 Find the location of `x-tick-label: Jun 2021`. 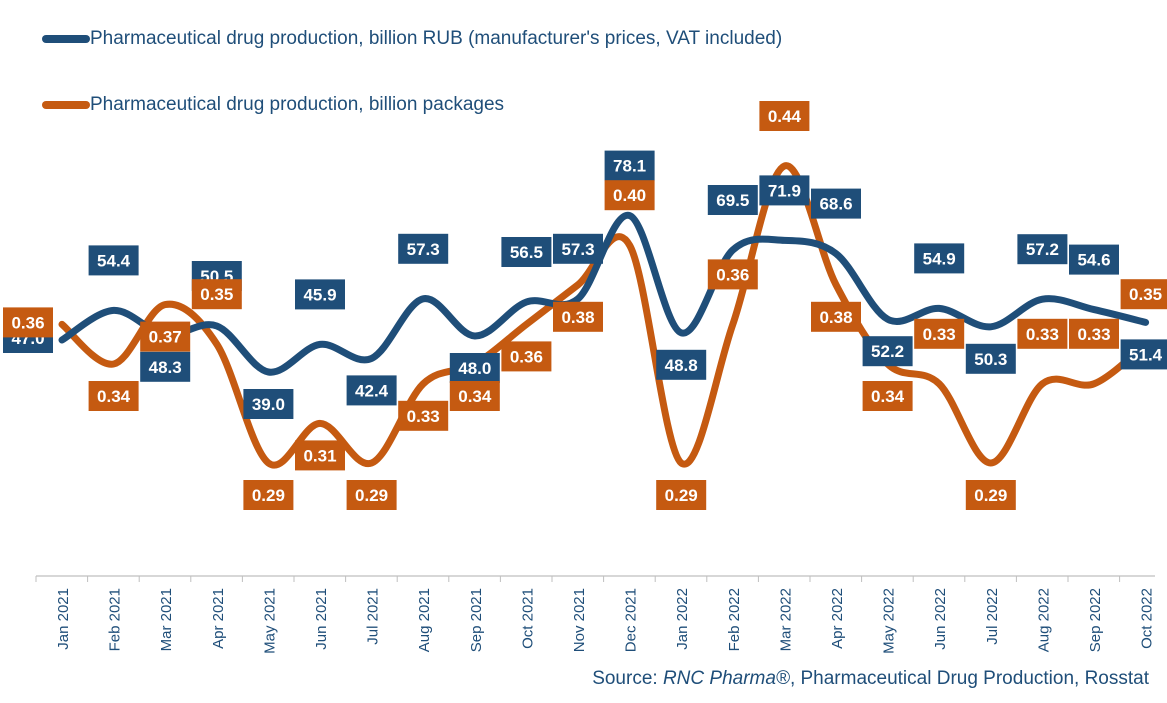

x-tick-label: Jun 2021 is located at coordinates (321, 619).